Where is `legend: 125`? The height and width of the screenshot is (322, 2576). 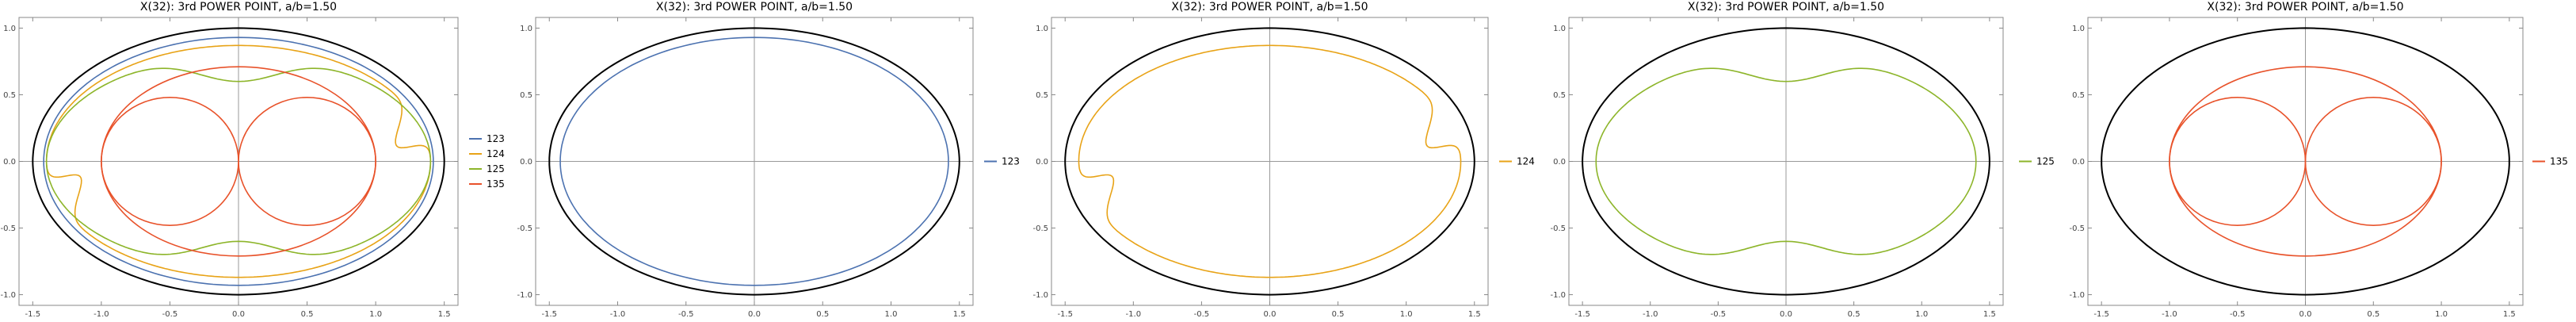
legend: 125 is located at coordinates (2037, 162).